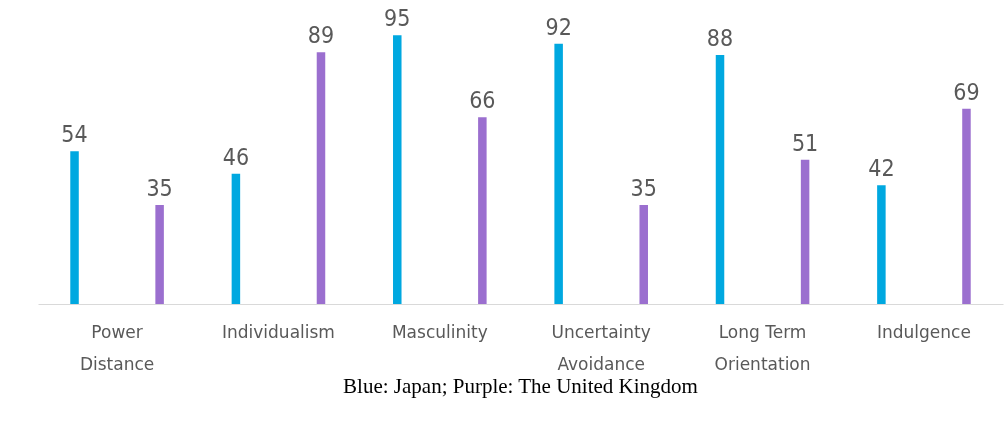 The height and width of the screenshot is (439, 1007). Describe the element at coordinates (966, 91) in the screenshot. I see `data-label: 69` at that location.